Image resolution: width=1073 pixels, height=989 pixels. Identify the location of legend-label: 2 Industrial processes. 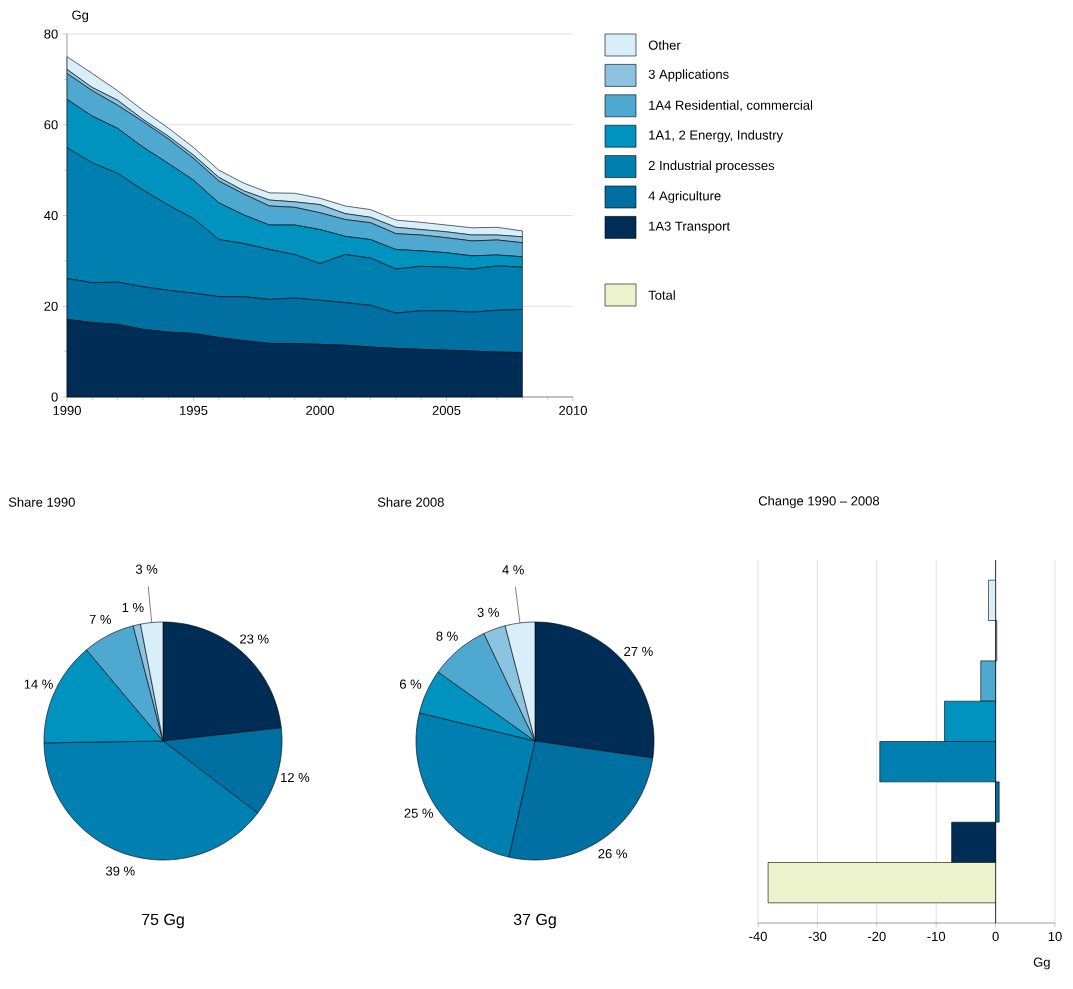
(711, 166).